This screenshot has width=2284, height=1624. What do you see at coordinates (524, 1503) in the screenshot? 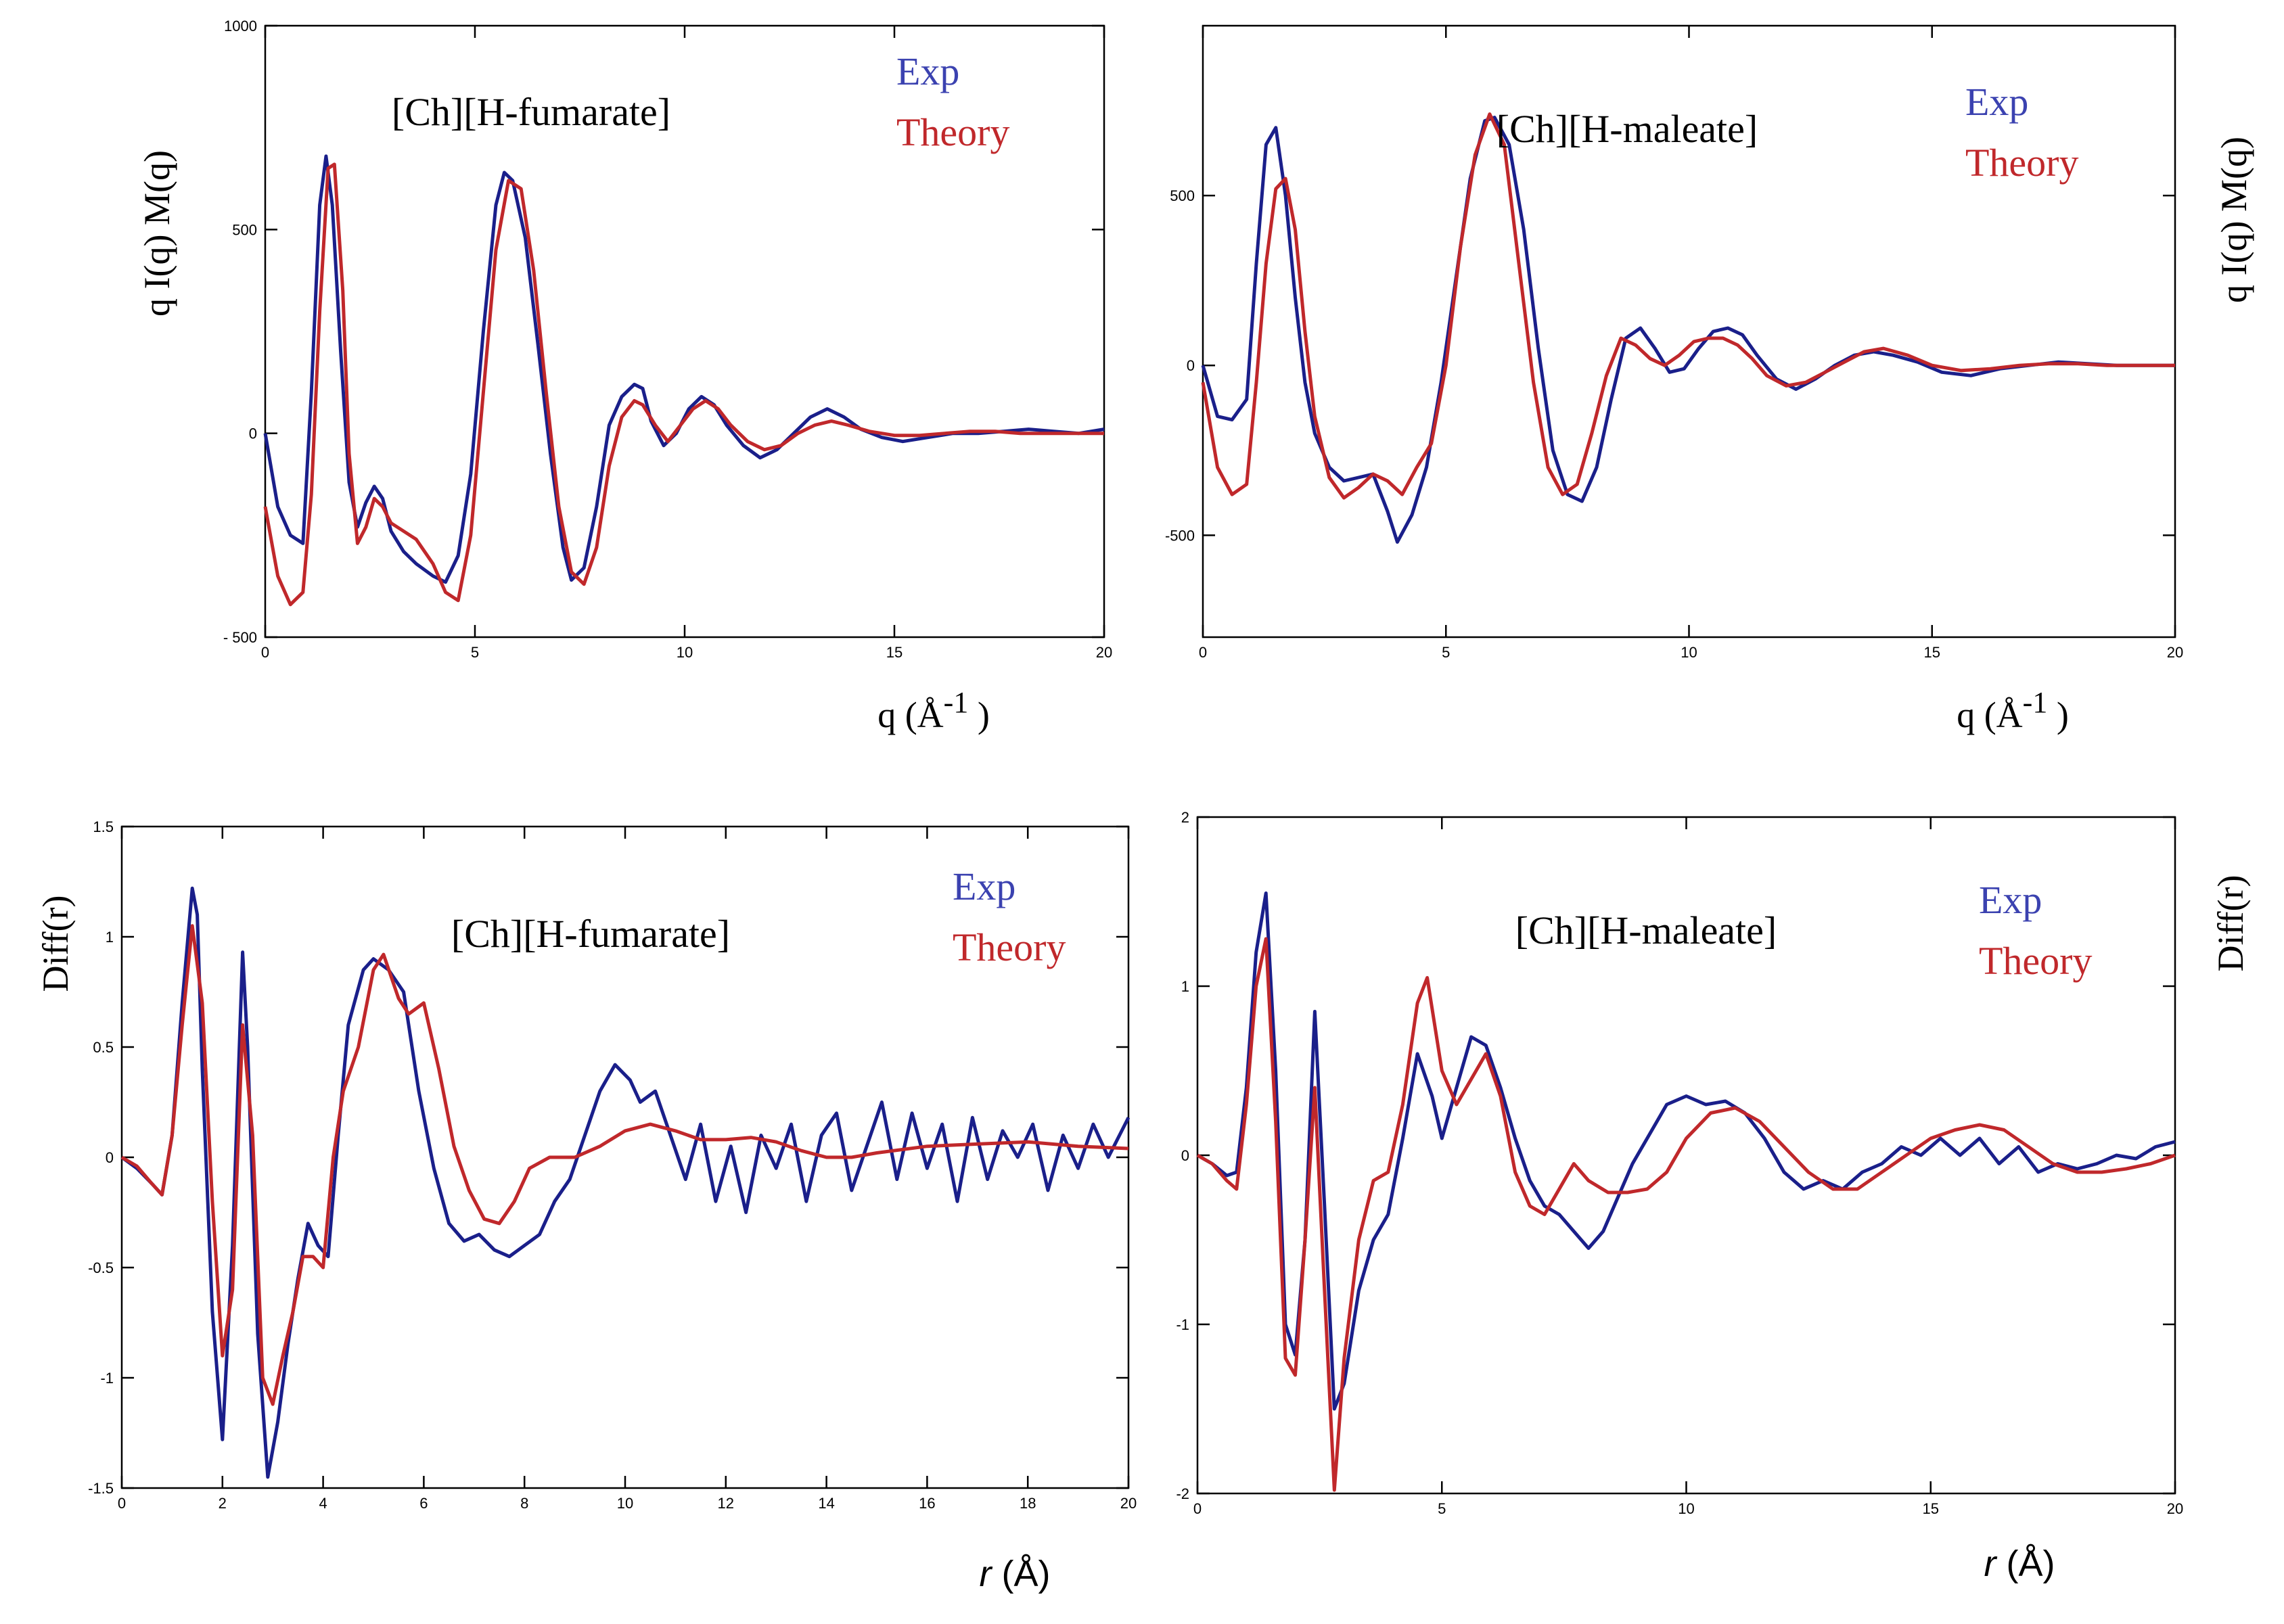
I see `x-tick-label: 8` at bounding box center [524, 1503].